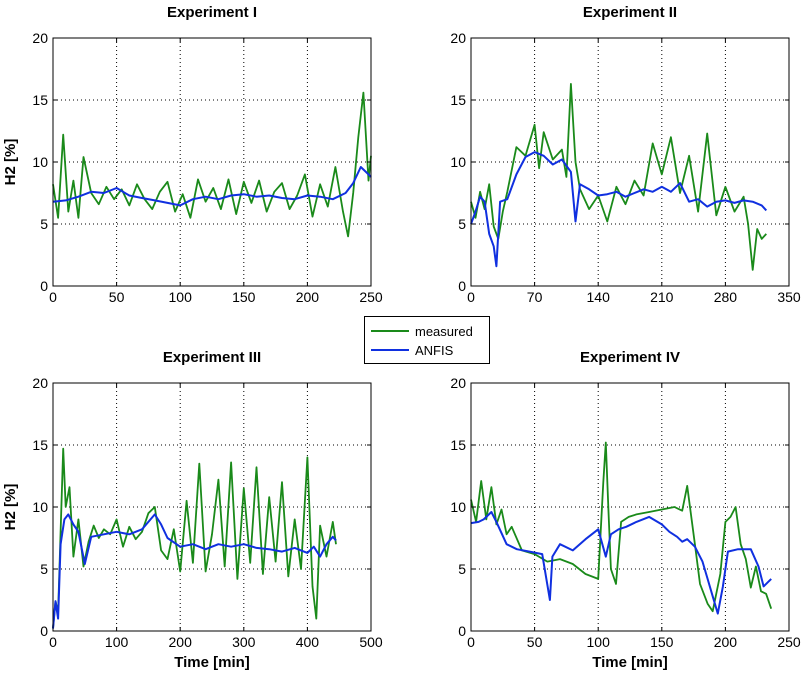 This screenshot has height=675, width=804. I want to click on chart-title: Experiment I, so click(212, 12).